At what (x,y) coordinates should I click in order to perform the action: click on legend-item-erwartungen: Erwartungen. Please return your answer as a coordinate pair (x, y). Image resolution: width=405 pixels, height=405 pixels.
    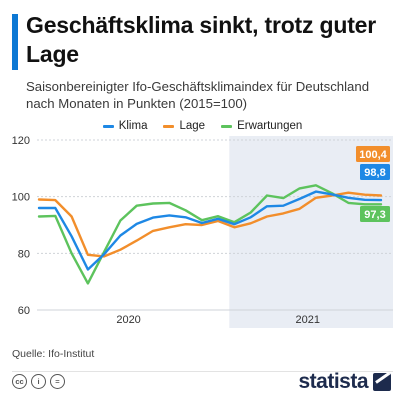
    Looking at the image, I should click on (261, 126).